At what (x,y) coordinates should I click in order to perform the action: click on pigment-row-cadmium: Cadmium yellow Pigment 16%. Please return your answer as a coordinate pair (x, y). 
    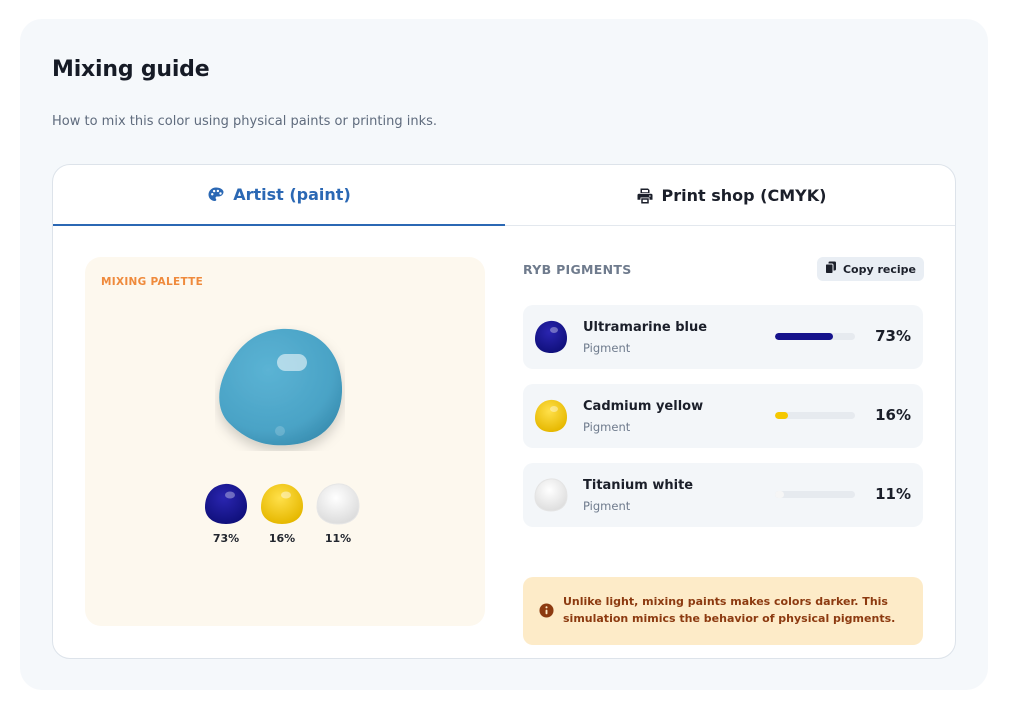
    Looking at the image, I should click on (723, 416).